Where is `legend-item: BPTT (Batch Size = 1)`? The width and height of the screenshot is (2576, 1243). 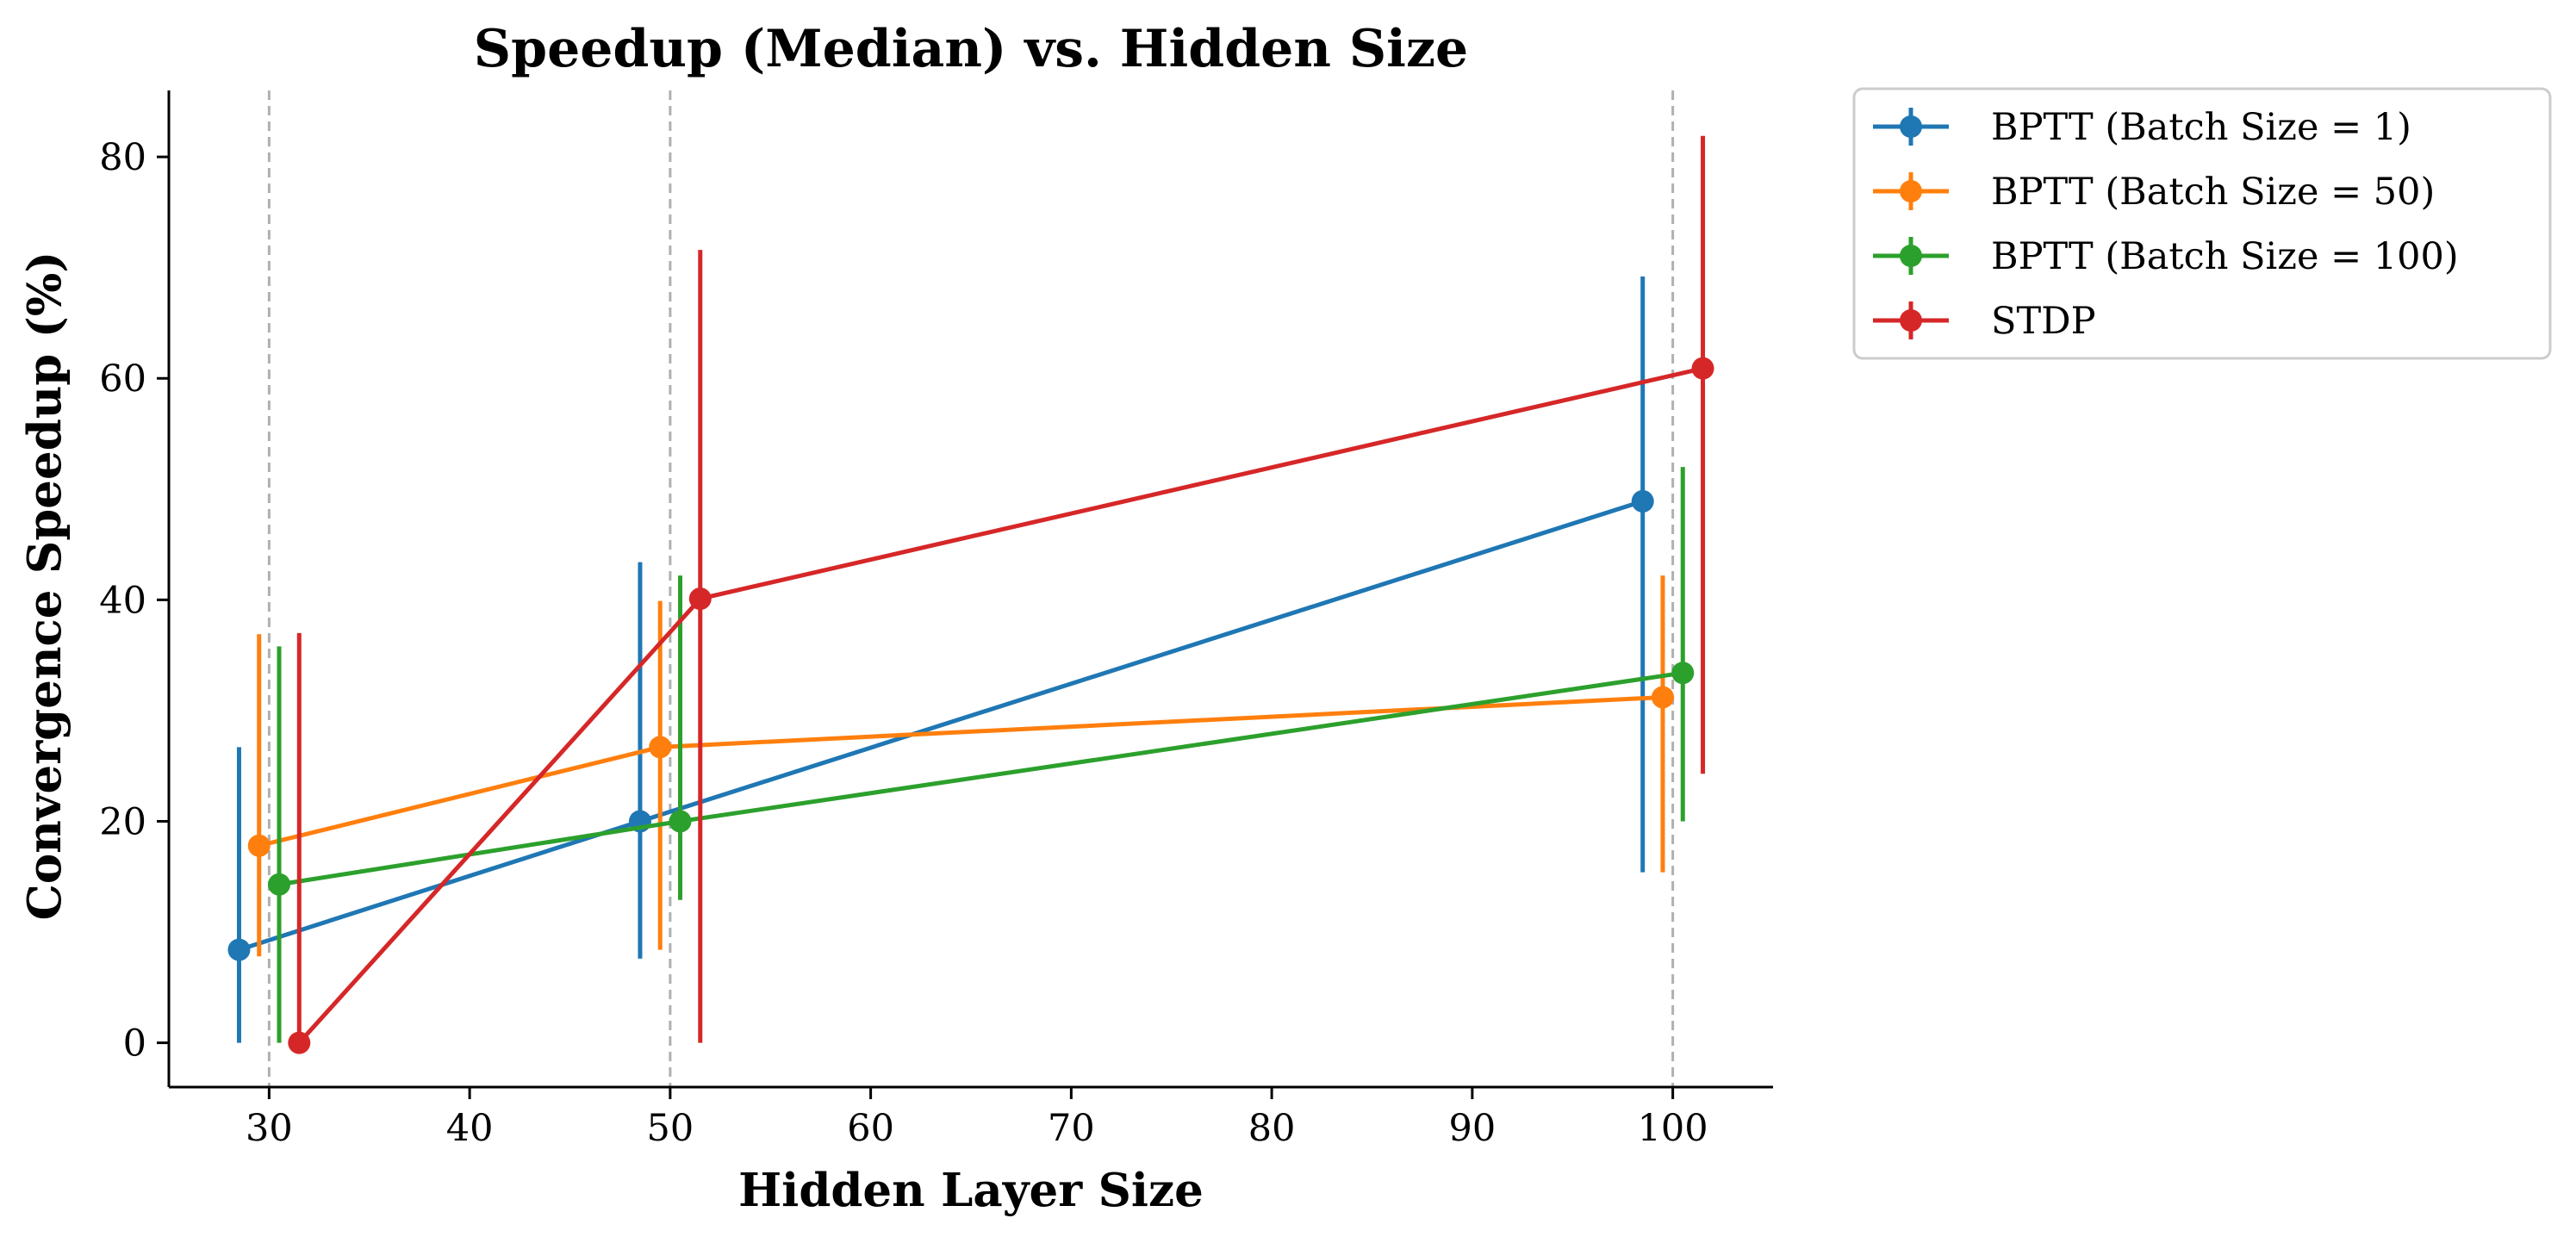 legend-item: BPTT (Batch Size = 1) is located at coordinates (2142, 127).